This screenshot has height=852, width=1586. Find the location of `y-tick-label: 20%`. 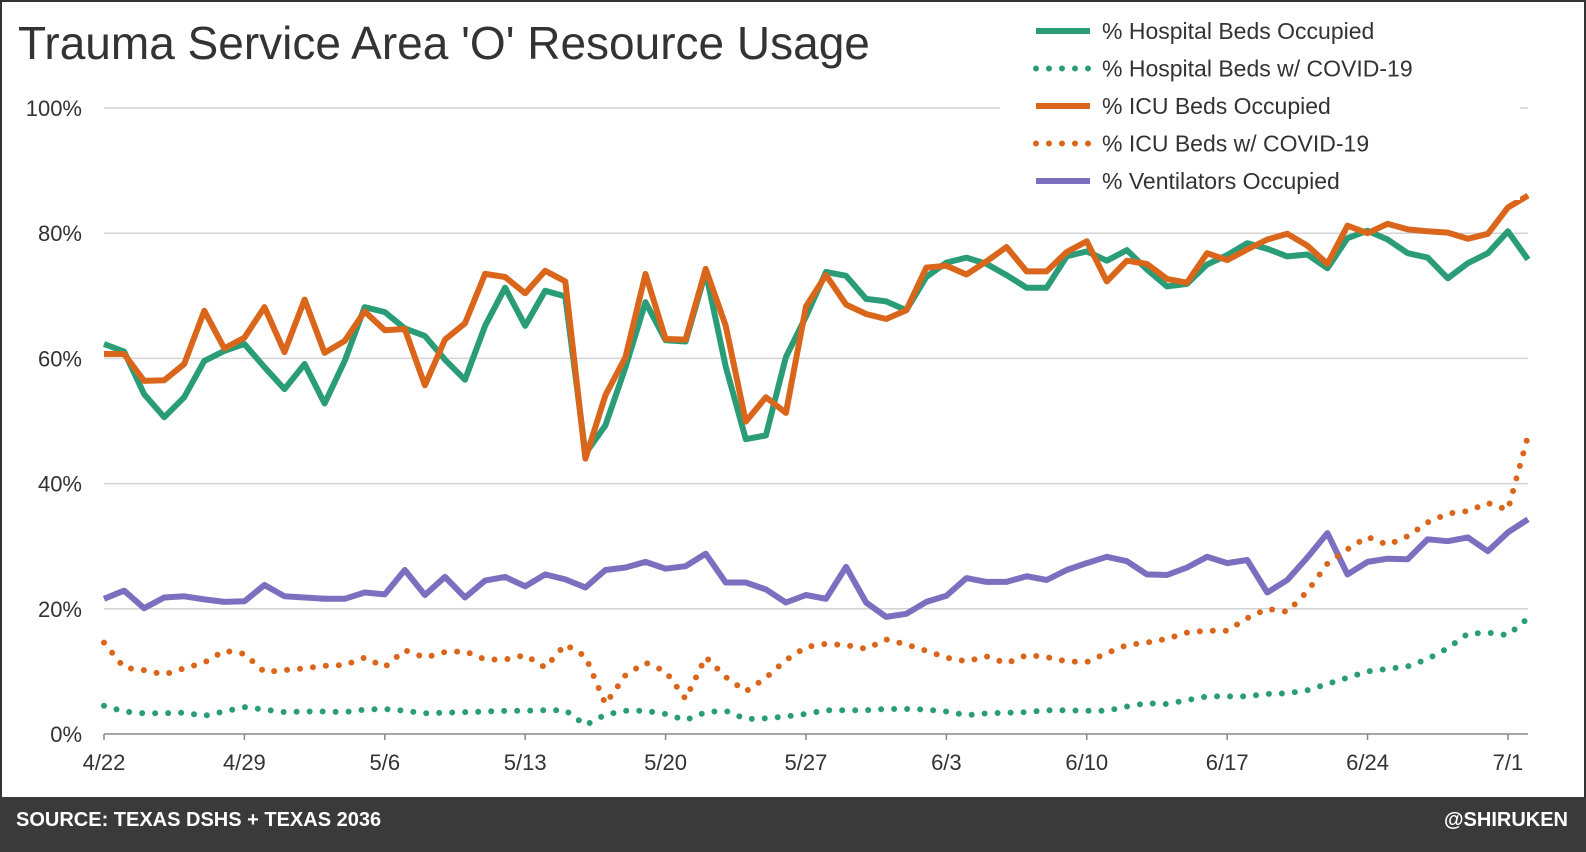

y-tick-label: 20% is located at coordinates (60, 609).